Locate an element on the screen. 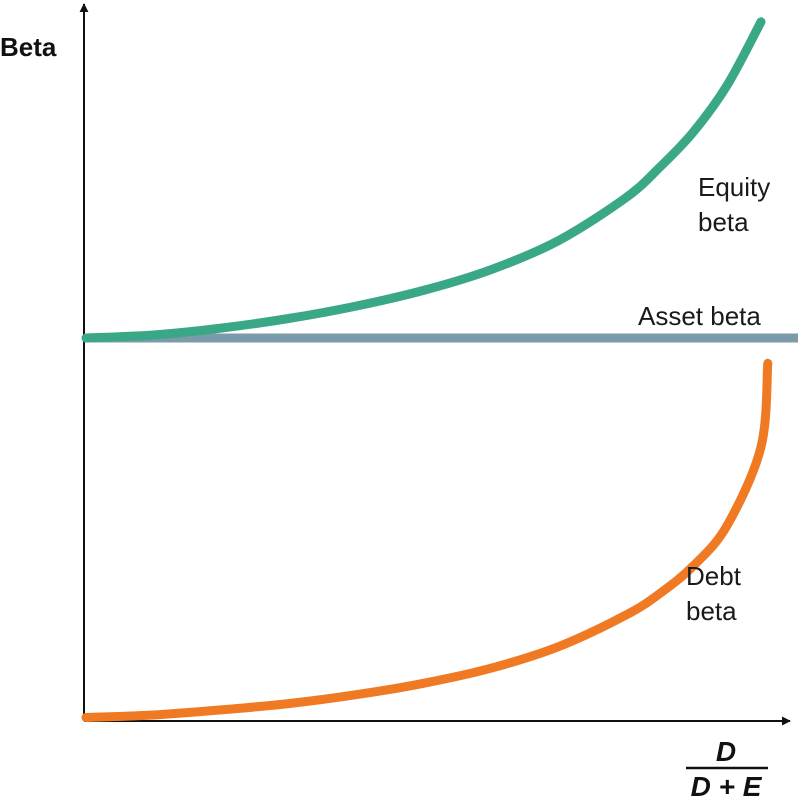 This screenshot has width=798, height=797. debt-beta-label-line-2: beta is located at coordinates (711, 611).